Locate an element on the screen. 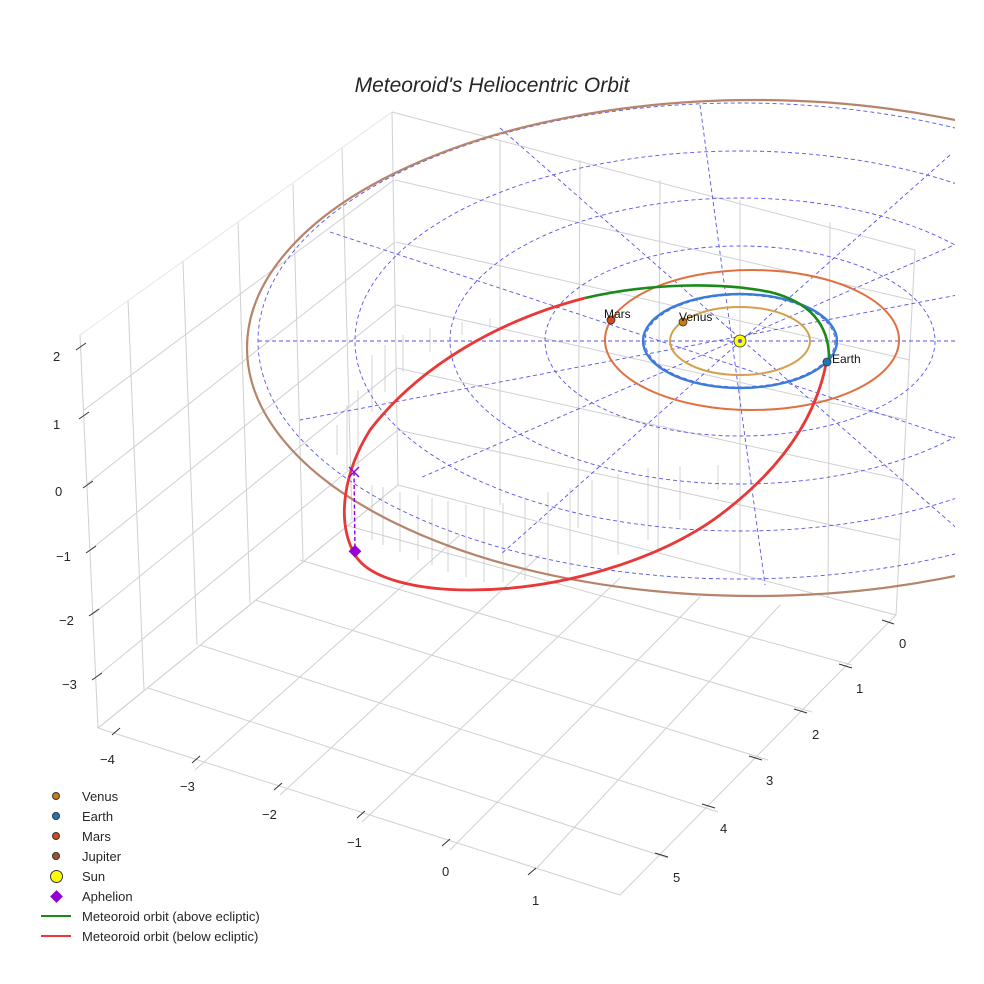  svg-text: 3 is located at coordinates (769, 780).